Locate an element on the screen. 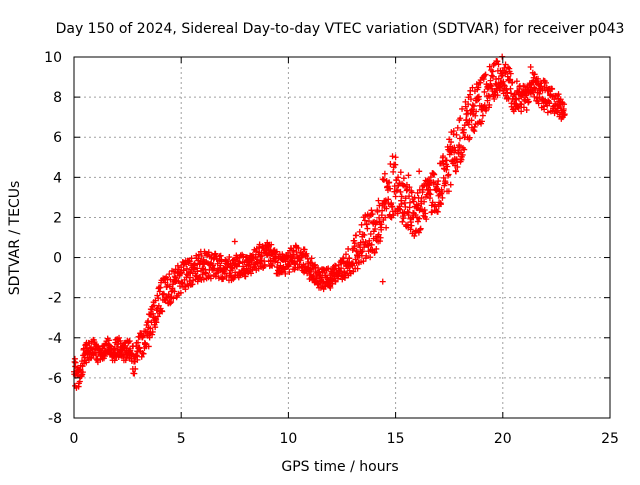 Image resolution: width=640 pixels, height=485 pixels. y-tick-label: 2 is located at coordinates (57, 218).